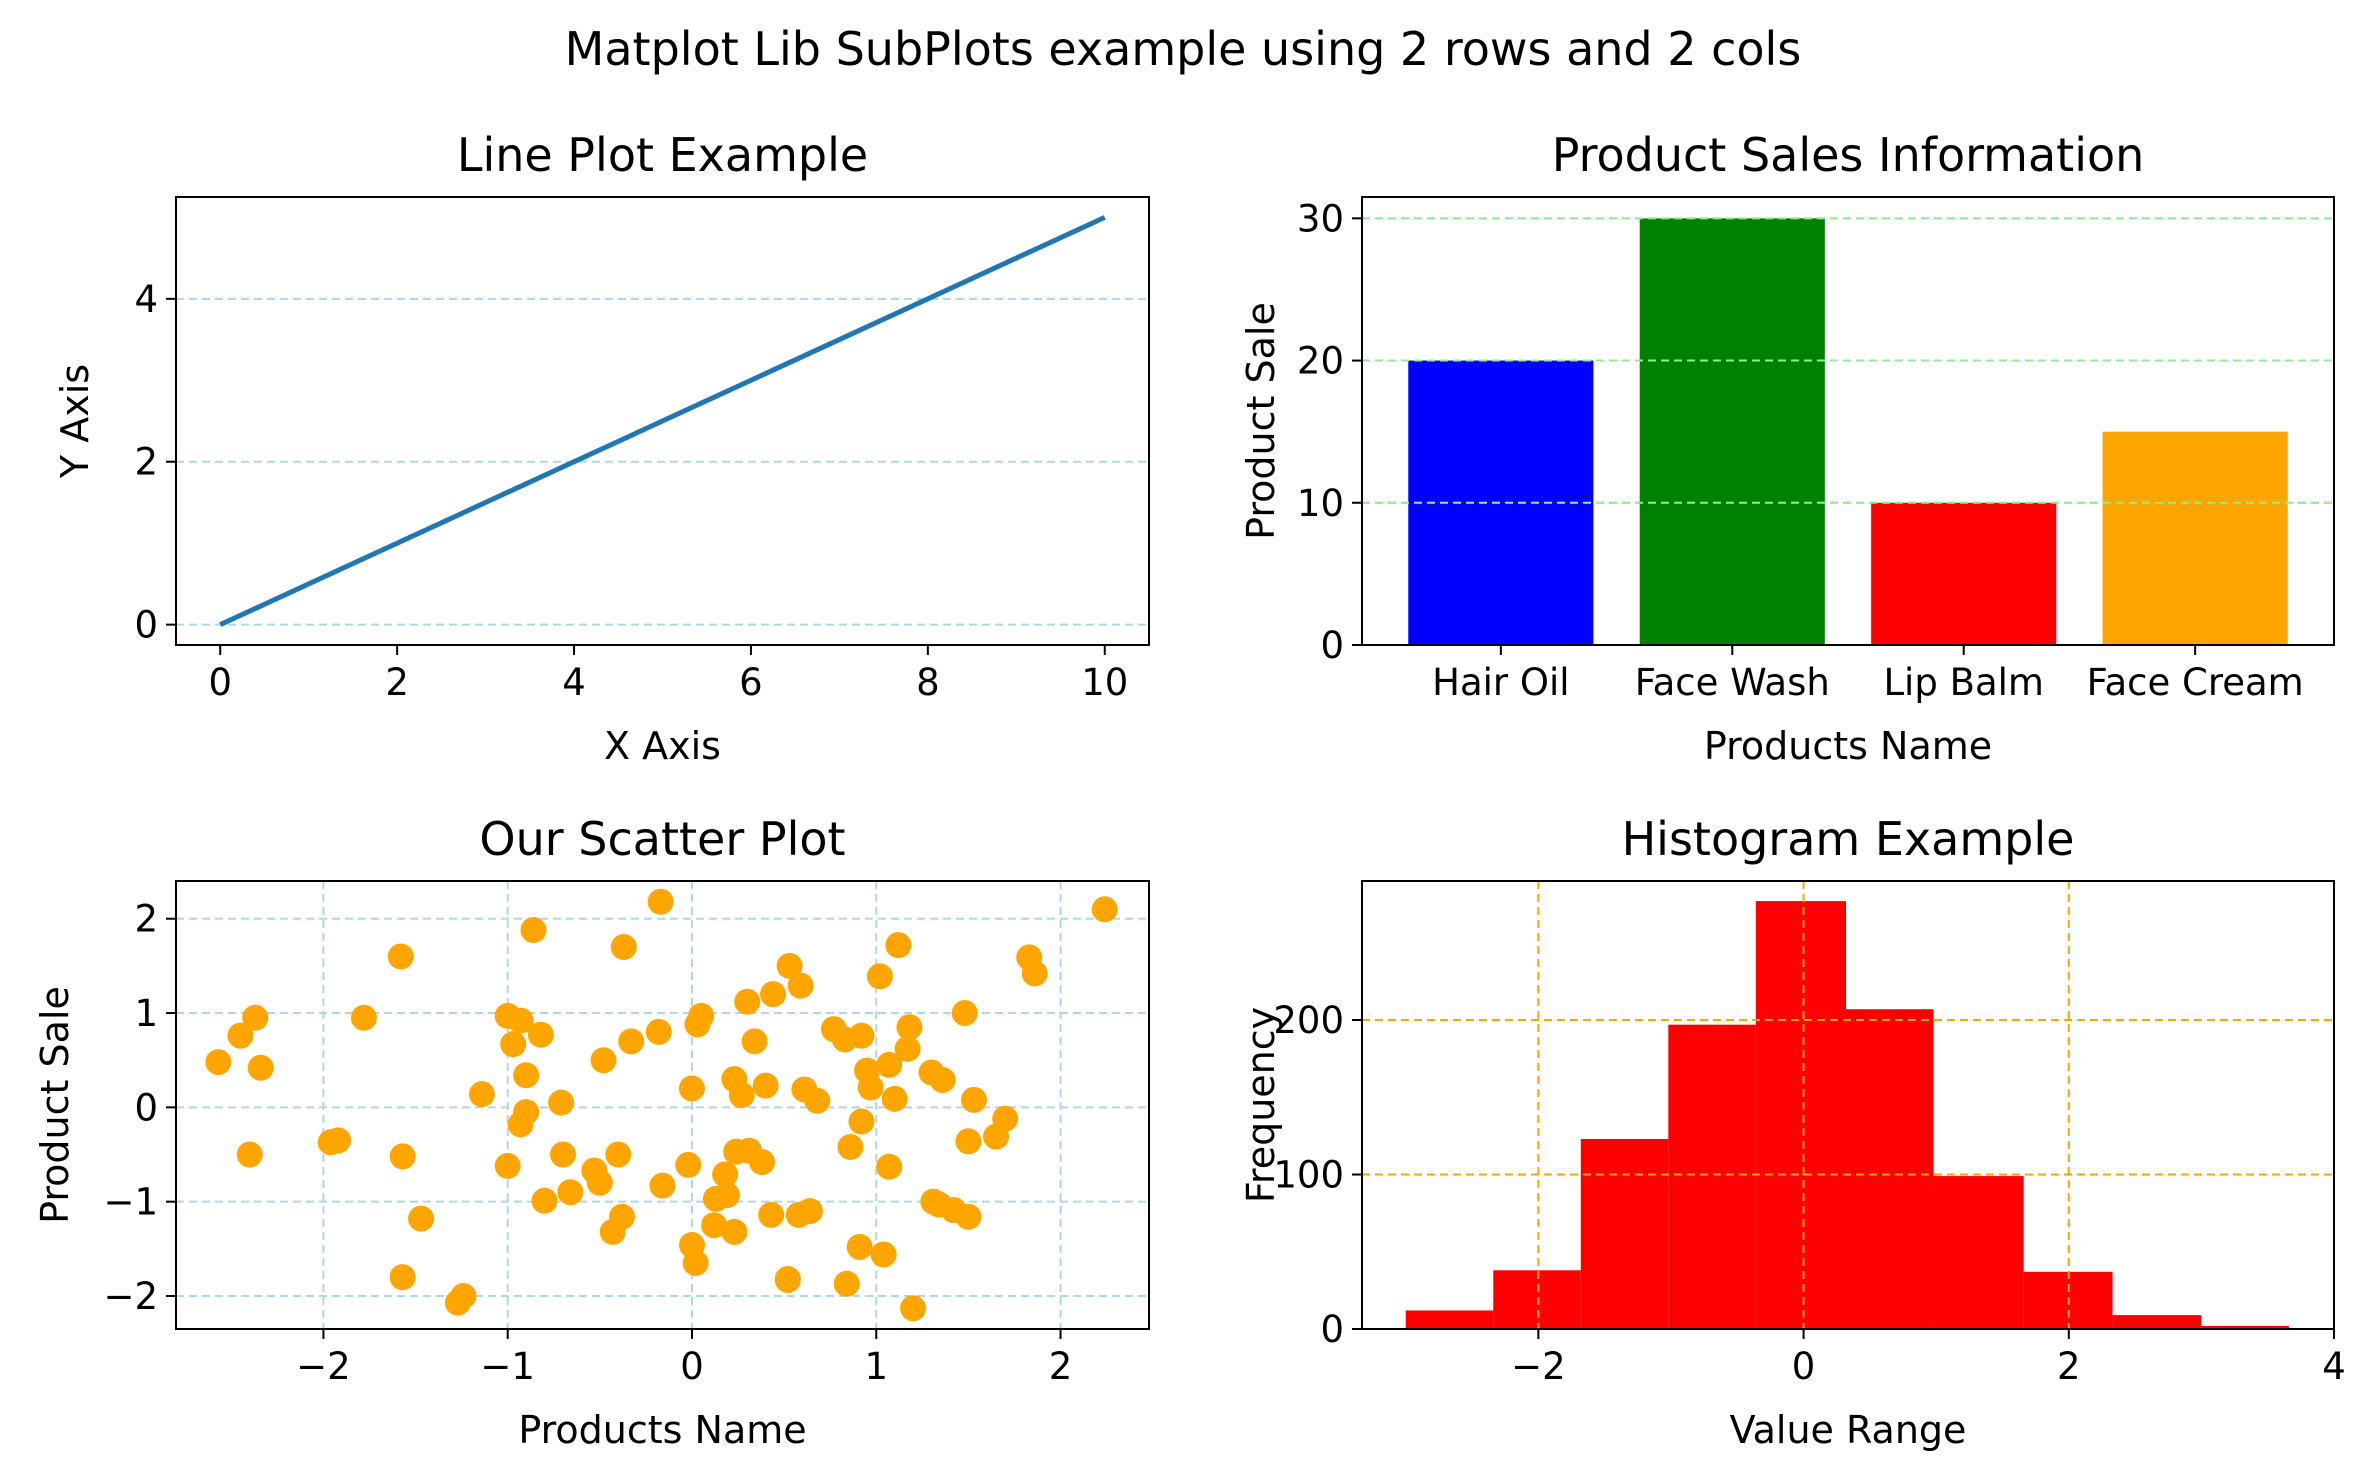 The image size is (2367, 1481). Describe the element at coordinates (2195, 538) in the screenshot. I see `bar-face-cream` at that location.